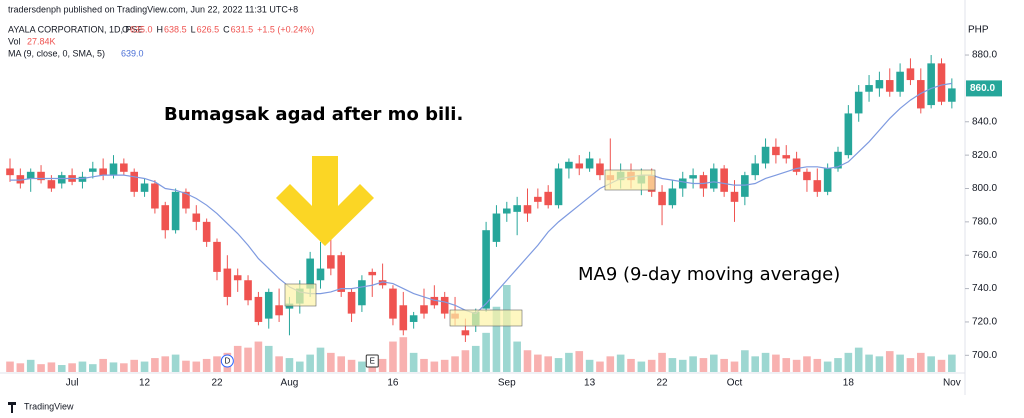 Image resolution: width=1024 pixels, height=418 pixels. Describe the element at coordinates (984, 121) in the screenshot. I see `y-tick-label: 840.0` at that location.